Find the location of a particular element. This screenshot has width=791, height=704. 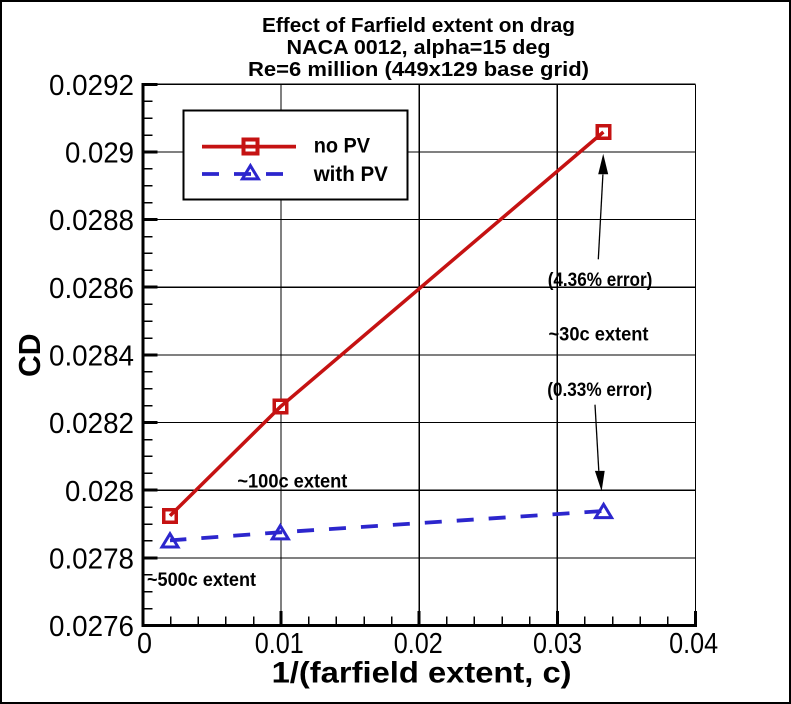

svg-text: 0.029 is located at coordinates (99, 154).